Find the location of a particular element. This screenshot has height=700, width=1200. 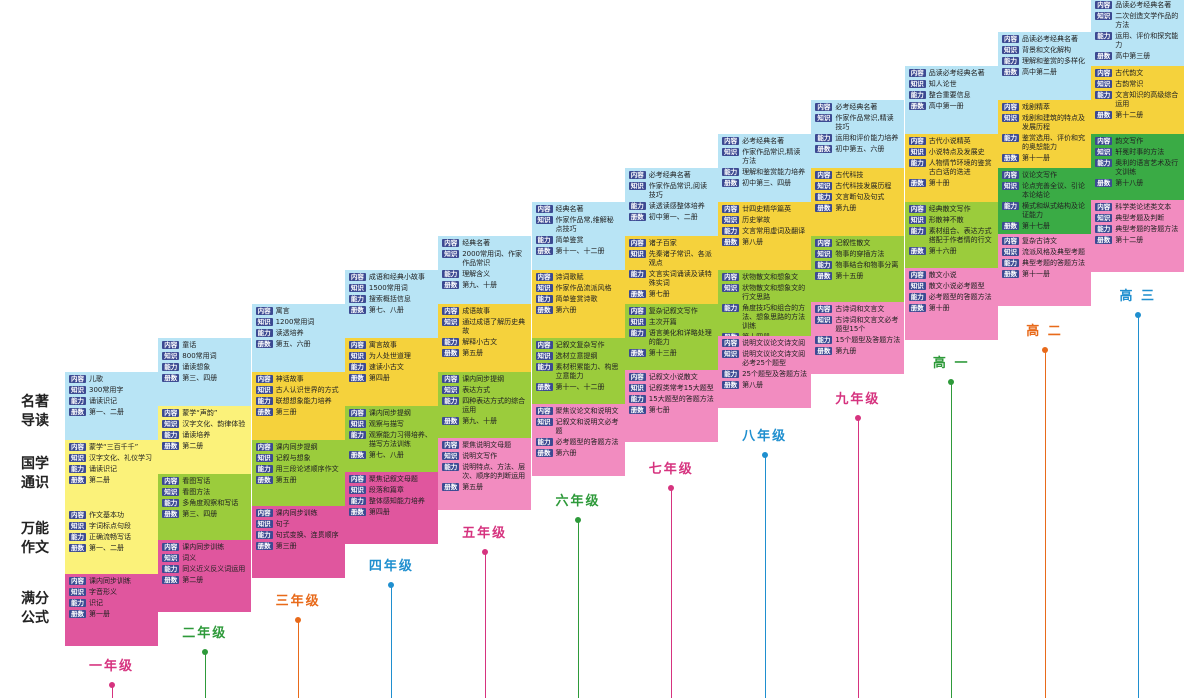

info-line: 册数 第六册 is located at coordinates (578, 310).